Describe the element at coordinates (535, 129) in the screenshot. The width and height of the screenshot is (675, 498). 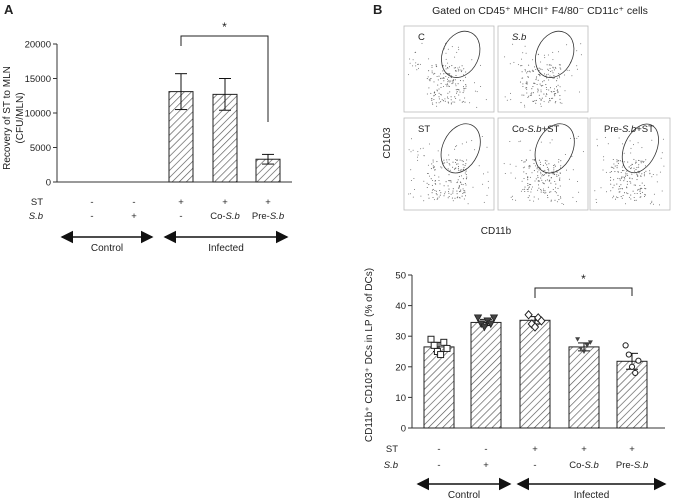
I see `flow-plot-label: Co-S.b+ST` at that location.